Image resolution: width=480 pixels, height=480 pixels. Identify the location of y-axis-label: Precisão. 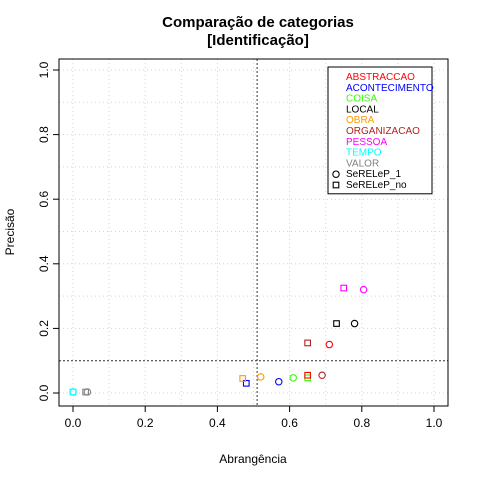
(10, 231).